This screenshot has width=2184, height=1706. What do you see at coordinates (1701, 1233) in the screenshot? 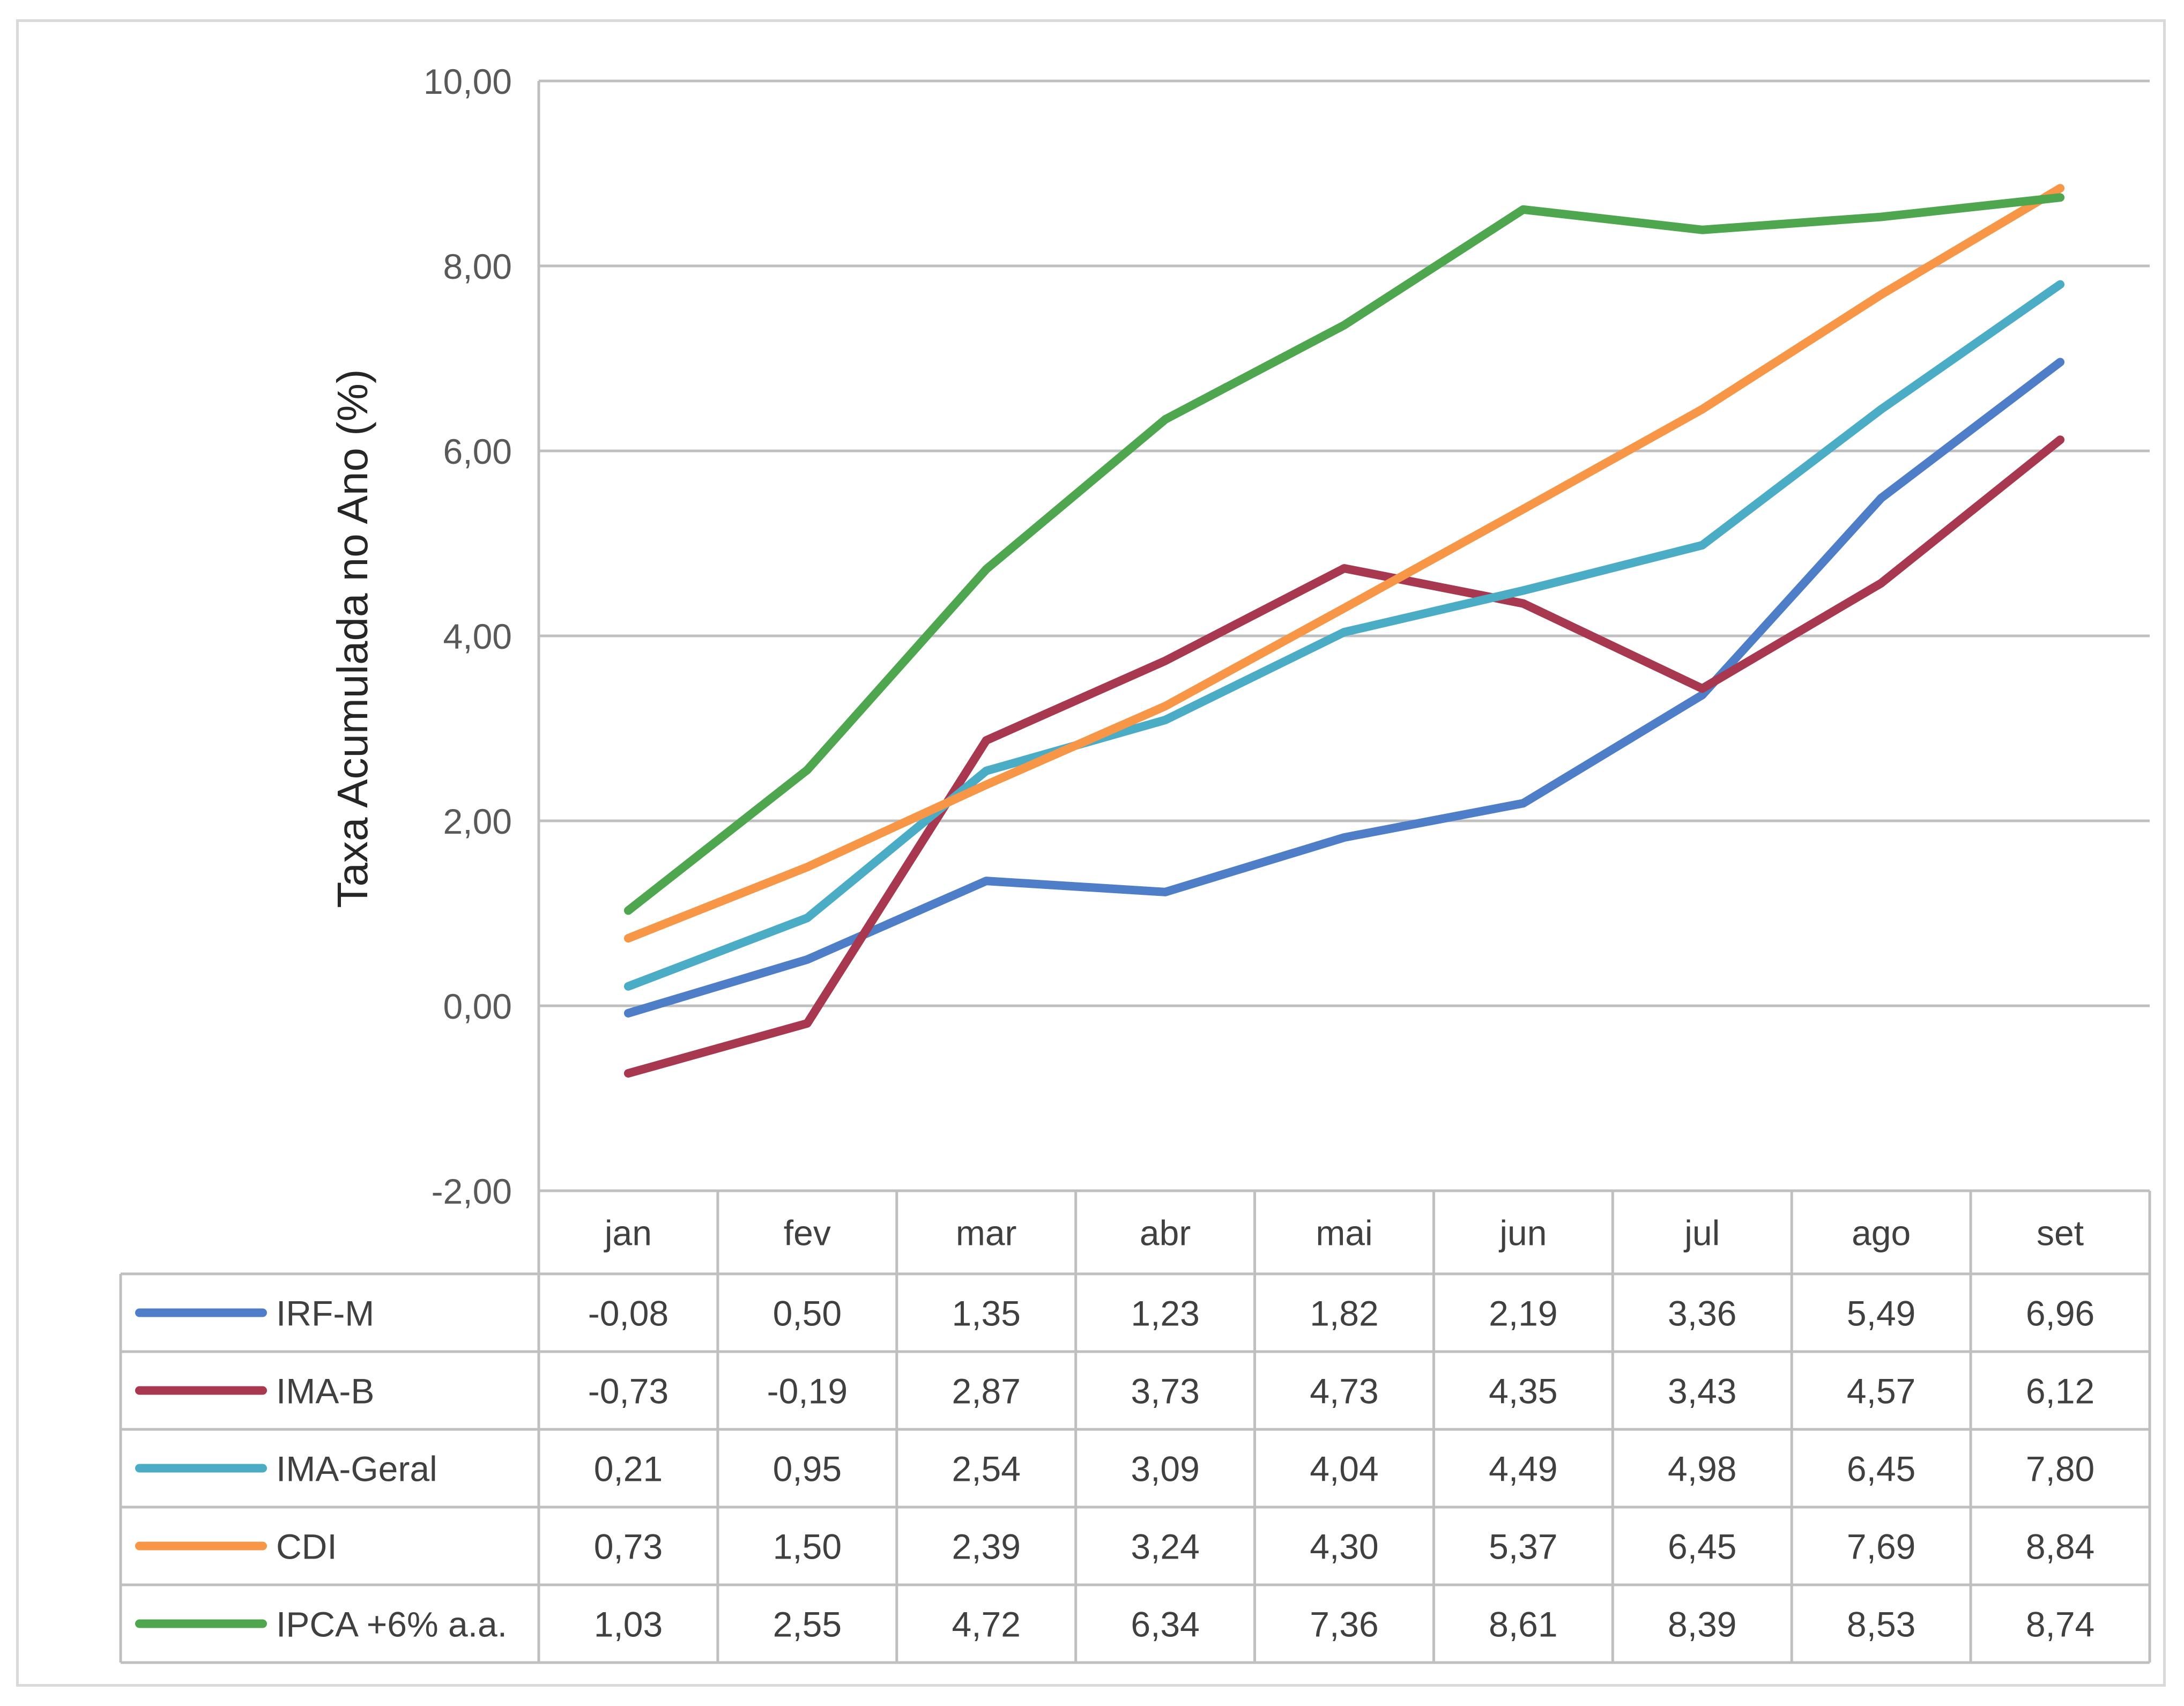
I see `x-category-label: jul` at bounding box center [1701, 1233].